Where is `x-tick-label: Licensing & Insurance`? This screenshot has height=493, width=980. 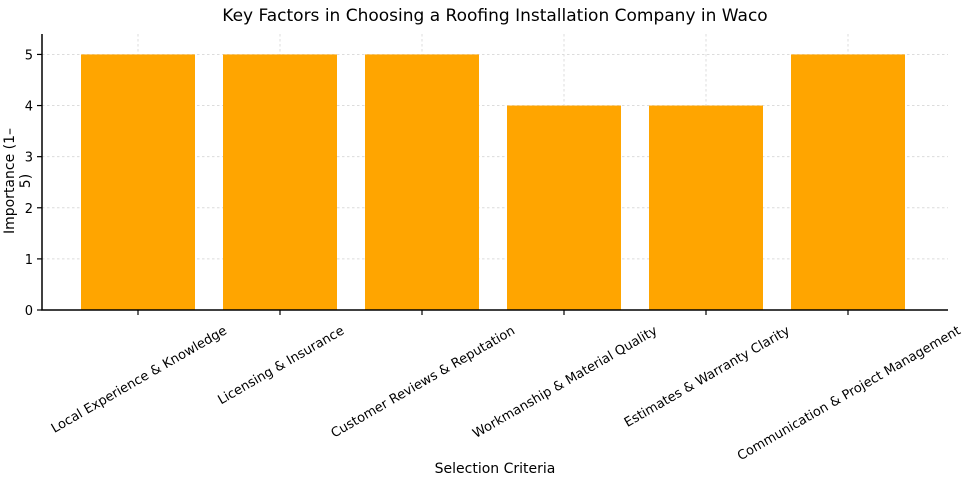 x-tick-label: Licensing & Insurance is located at coordinates (281, 365).